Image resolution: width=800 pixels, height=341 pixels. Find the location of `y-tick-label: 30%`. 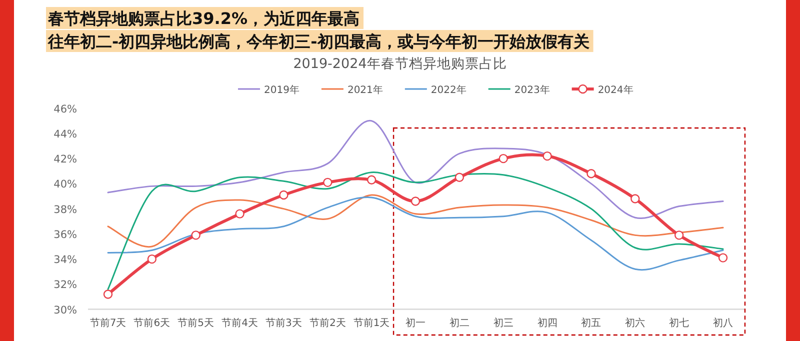

y-tick-label: 30% is located at coordinates (66, 310).